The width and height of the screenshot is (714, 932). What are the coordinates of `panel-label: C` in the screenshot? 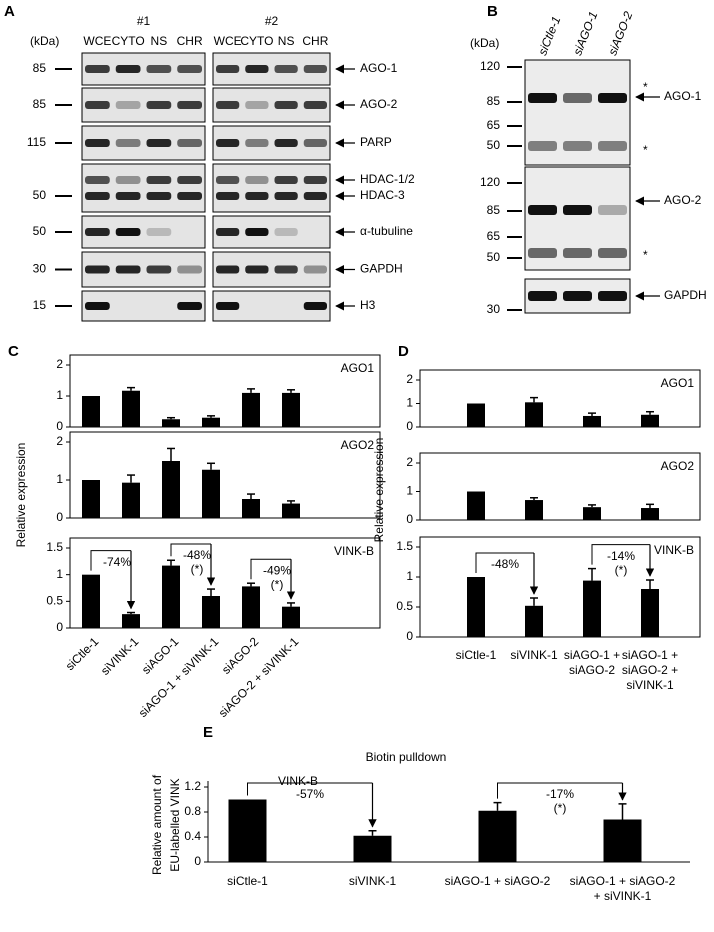 It's located at (13, 351).